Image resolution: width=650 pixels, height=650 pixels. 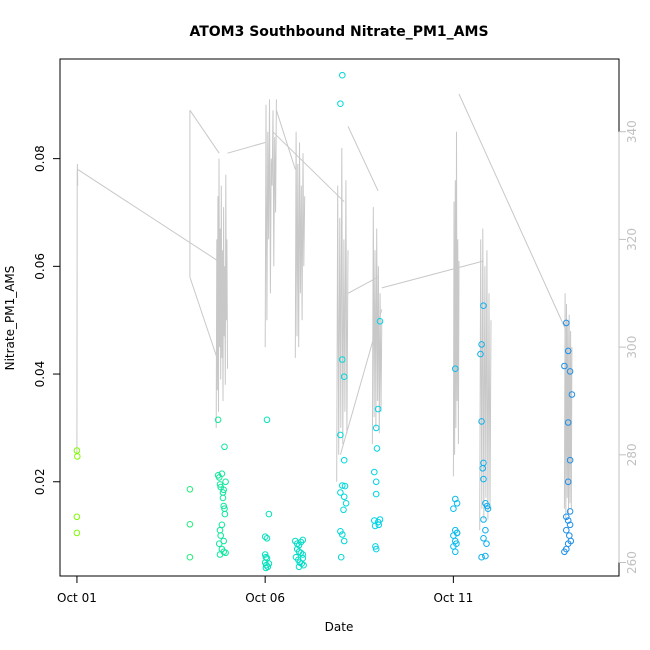 I want to click on y-tick-label: 0.06, so click(x=40, y=266).